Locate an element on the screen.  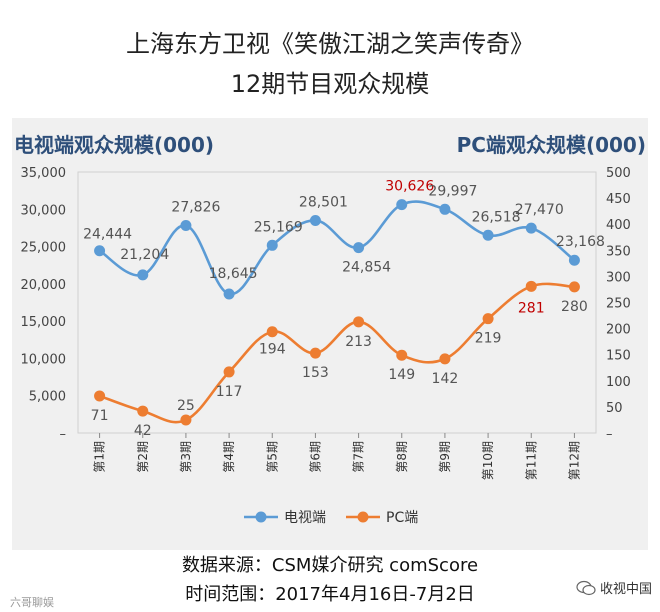
pc-data-label: 117 is located at coordinates (229, 392).